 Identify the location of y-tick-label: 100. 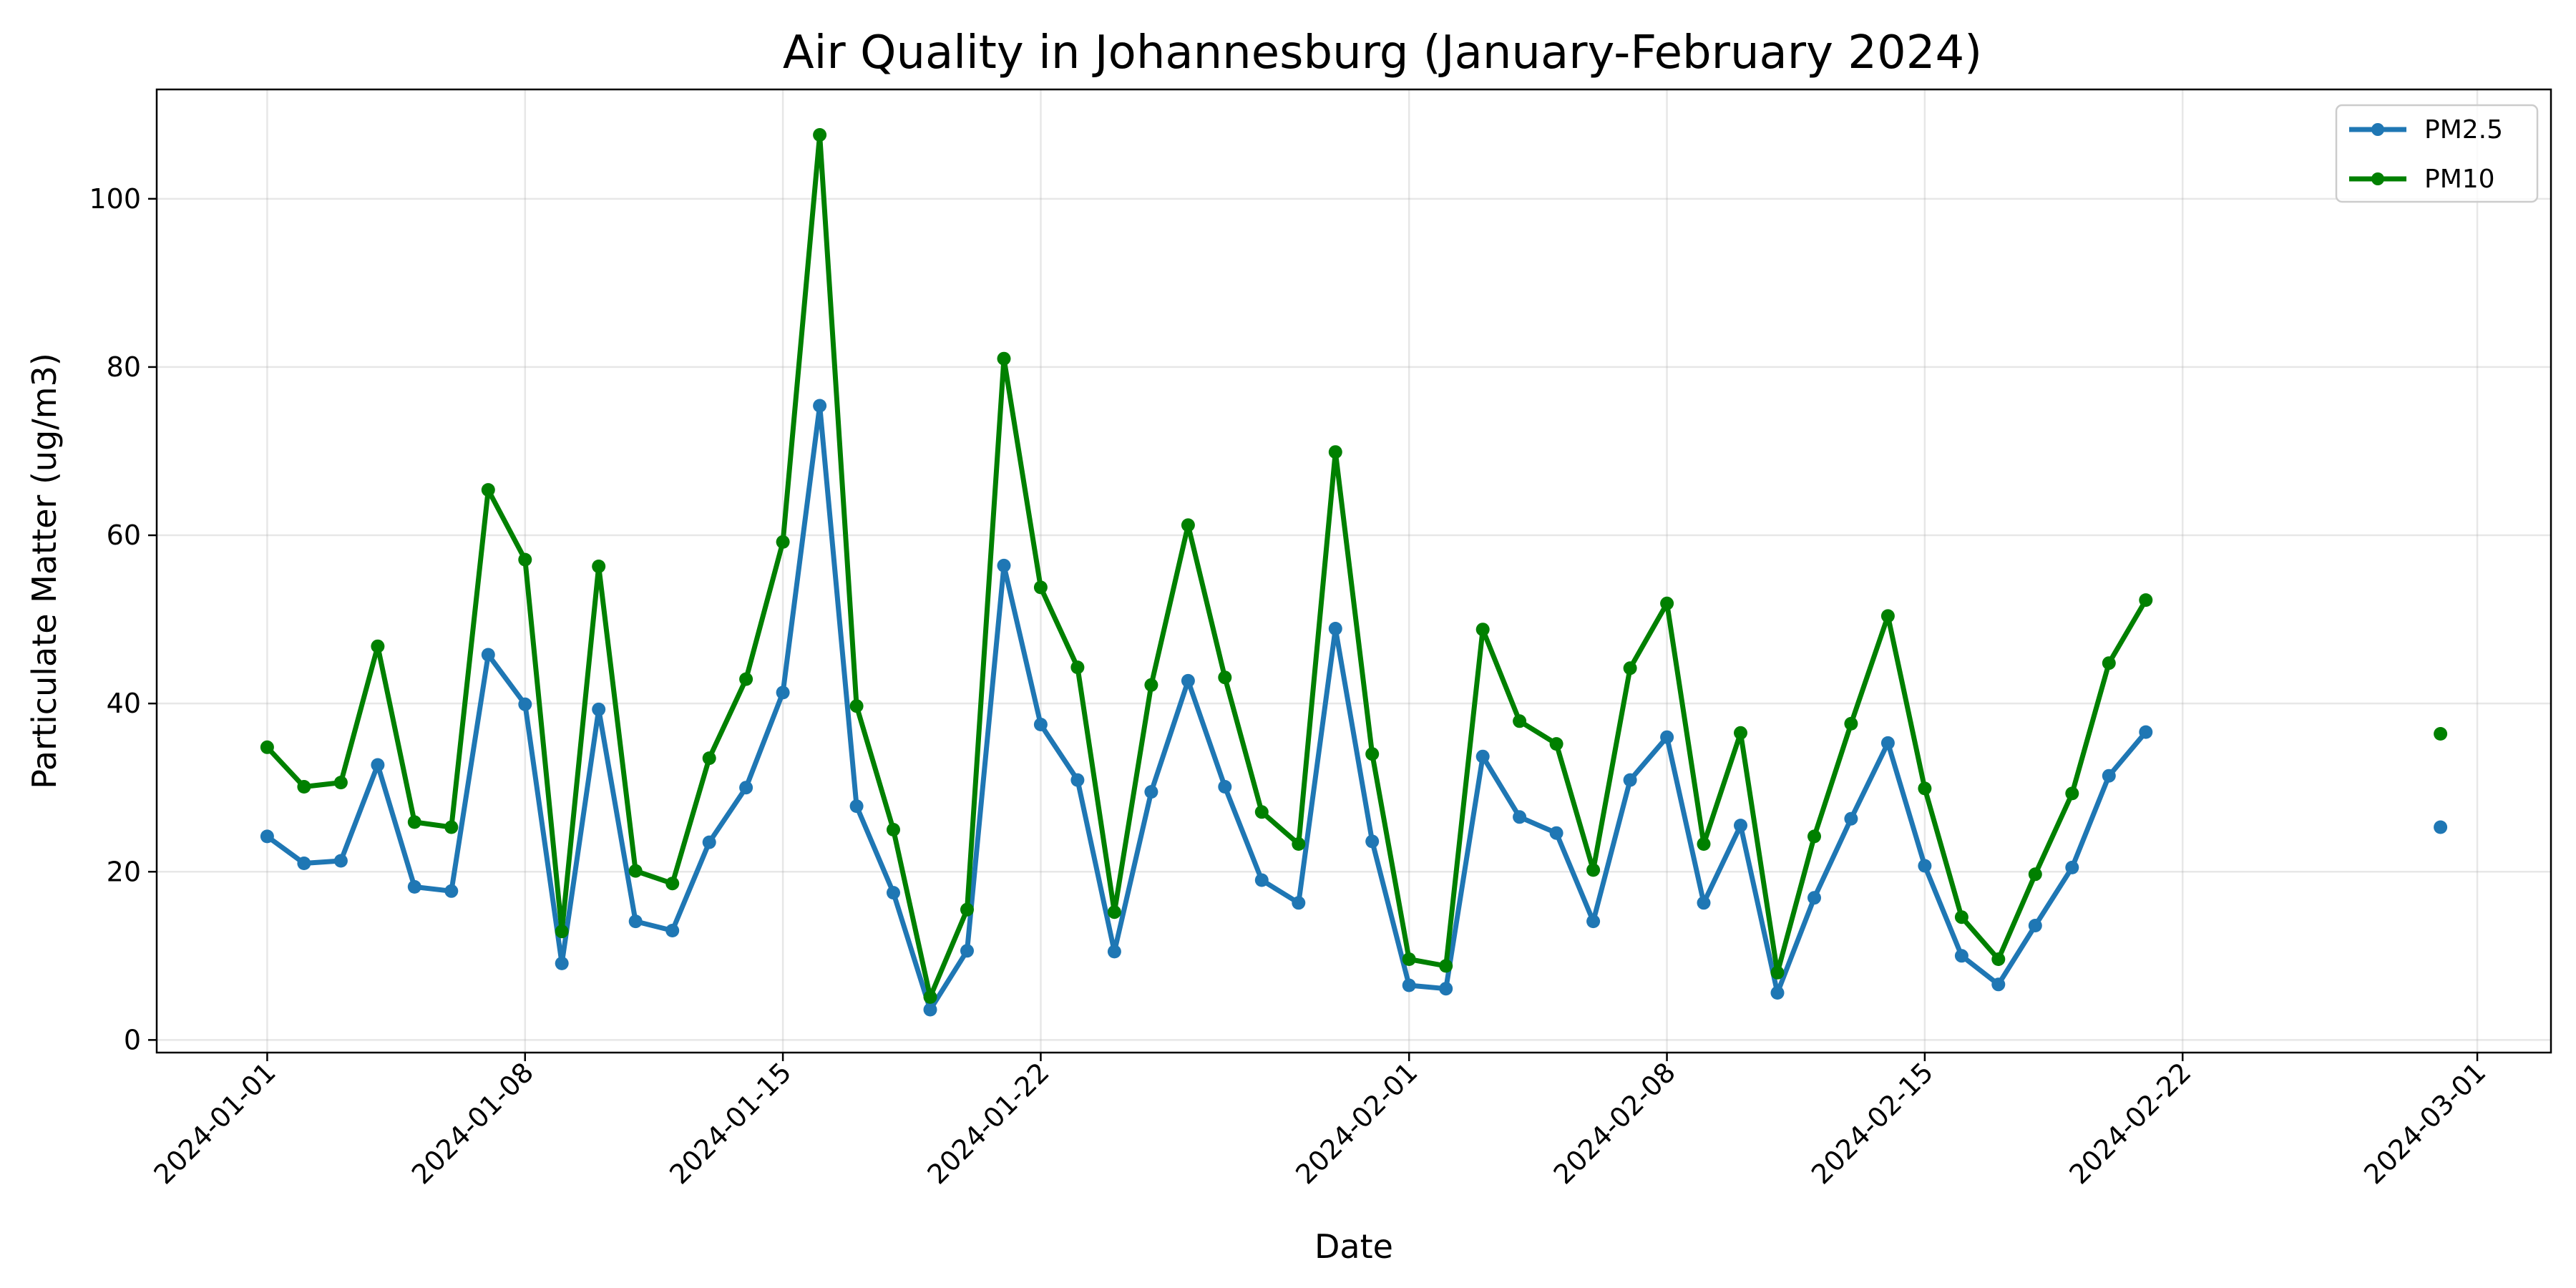
(115, 199).